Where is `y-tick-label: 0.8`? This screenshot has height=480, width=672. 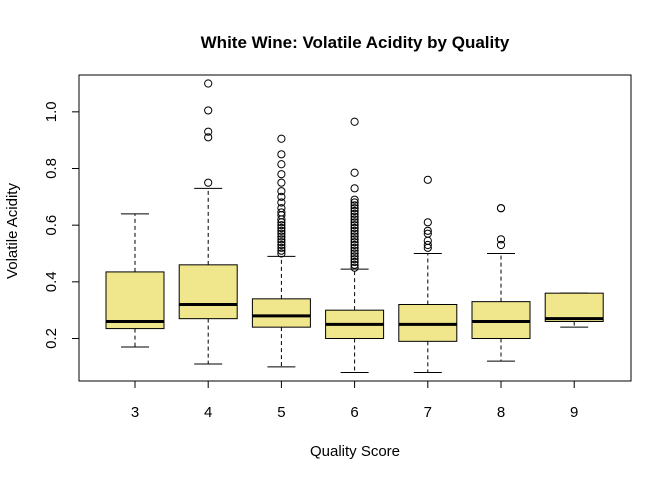
y-tick-label: 0.8 is located at coordinates (51, 168).